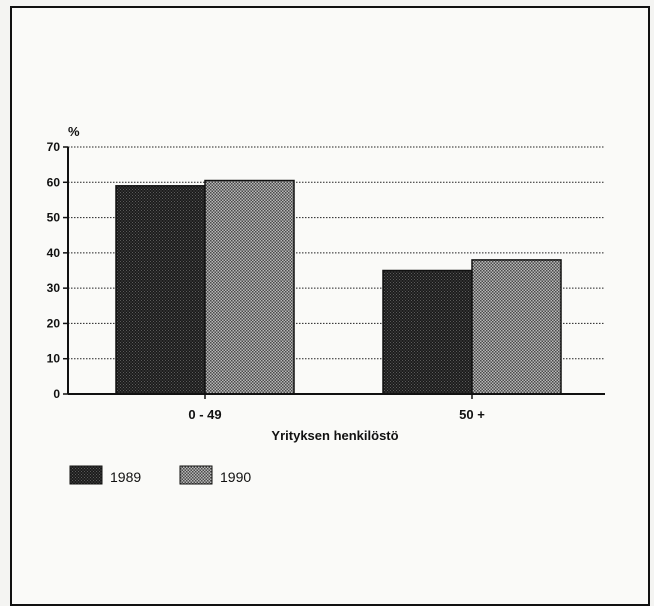 This screenshot has width=654, height=606. What do you see at coordinates (54, 359) in the screenshot?
I see `y-tick-label: 10` at bounding box center [54, 359].